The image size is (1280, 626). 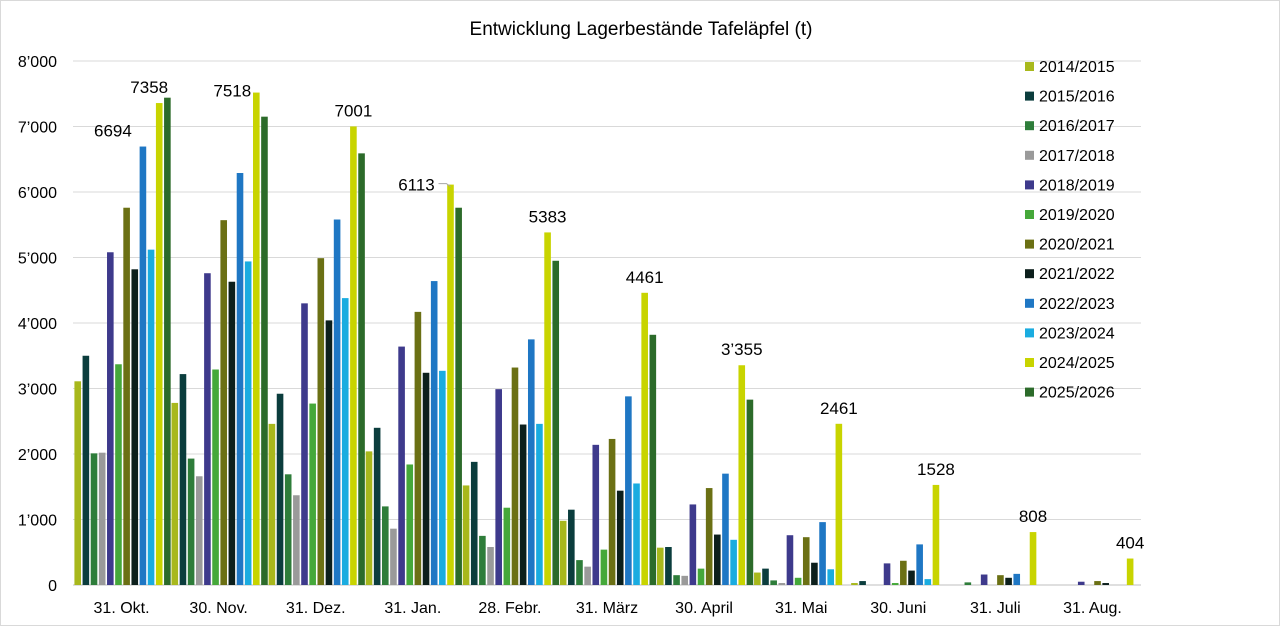 I want to click on legend-label: 2014/2015, so click(x=1077, y=67).